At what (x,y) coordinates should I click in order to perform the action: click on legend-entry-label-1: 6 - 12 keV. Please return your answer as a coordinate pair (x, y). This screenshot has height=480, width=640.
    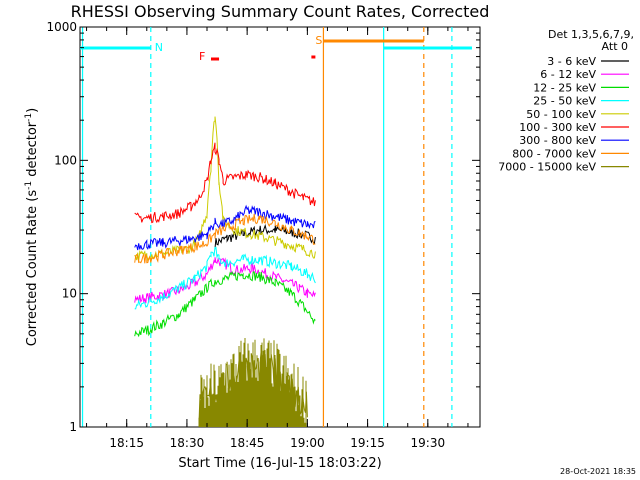
    Looking at the image, I should click on (568, 74).